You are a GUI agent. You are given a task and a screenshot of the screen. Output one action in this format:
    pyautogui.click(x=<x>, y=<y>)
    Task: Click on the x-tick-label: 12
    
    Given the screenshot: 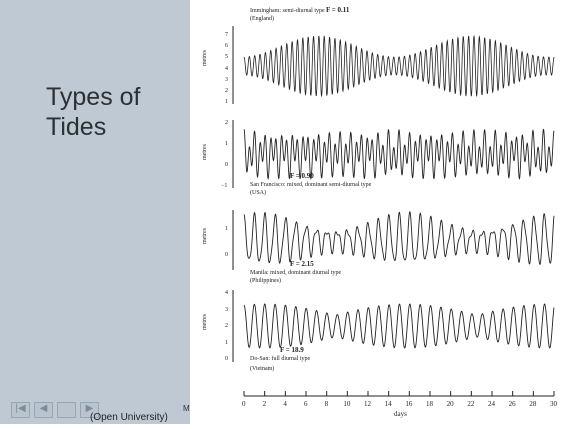 What is the action you would take?
    pyautogui.click(x=368, y=404)
    